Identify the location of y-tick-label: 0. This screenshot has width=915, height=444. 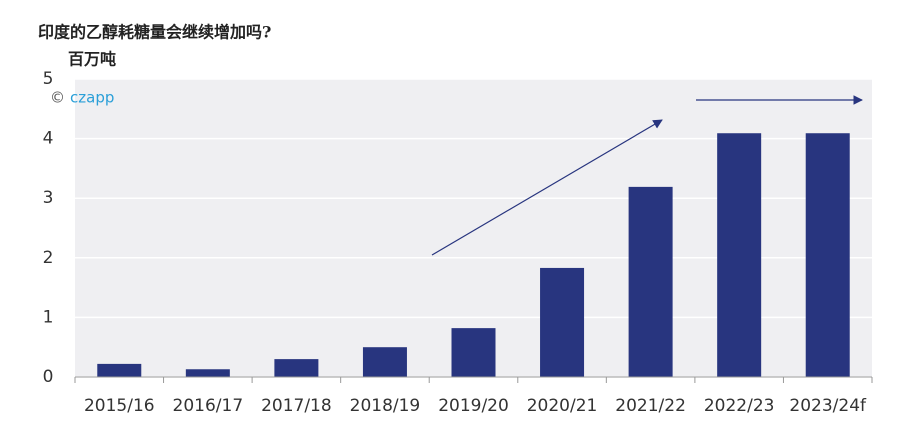
(48, 377).